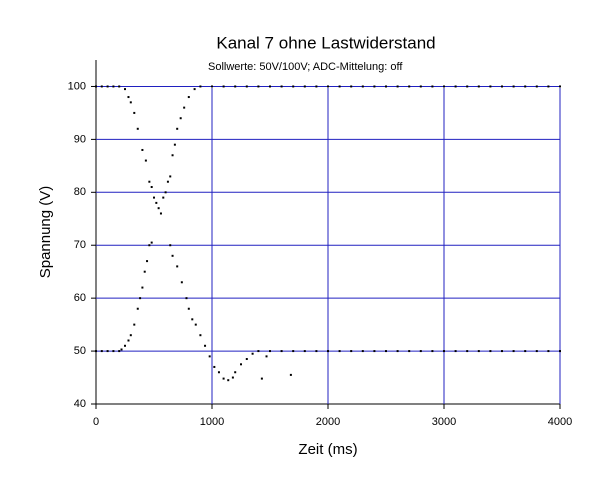 The image size is (609, 492). Describe the element at coordinates (80, 245) in the screenshot. I see `y-tick-label: 70` at that location.